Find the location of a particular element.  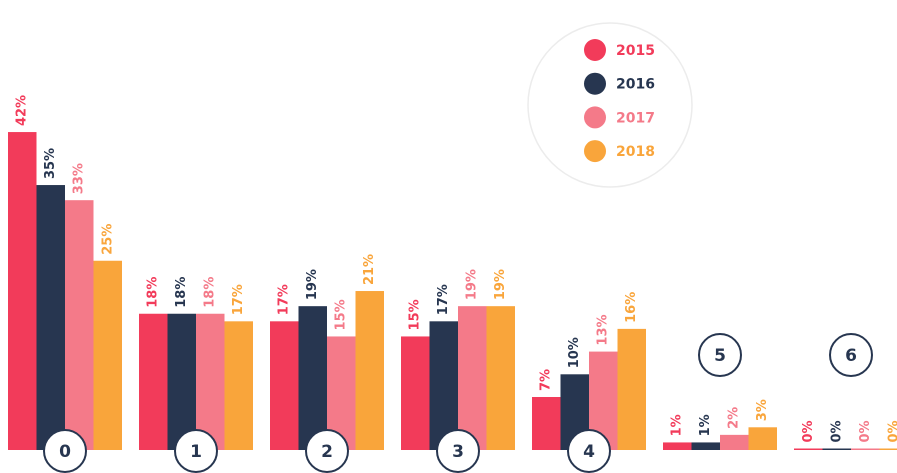

legend-label: 2016 is located at coordinates (635, 85).